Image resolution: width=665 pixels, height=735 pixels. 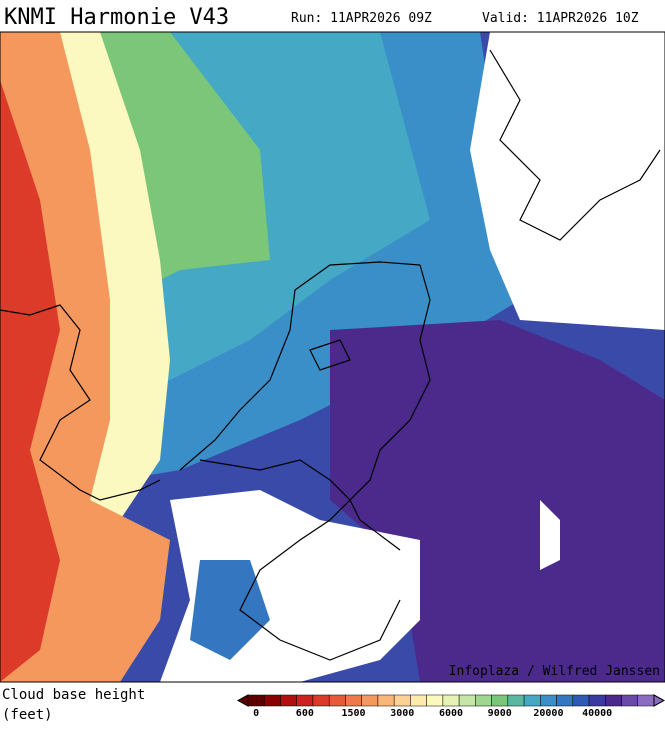 What do you see at coordinates (361, 18) in the screenshot?
I see `run-time: Run: 11APR2026 09Z` at bounding box center [361, 18].